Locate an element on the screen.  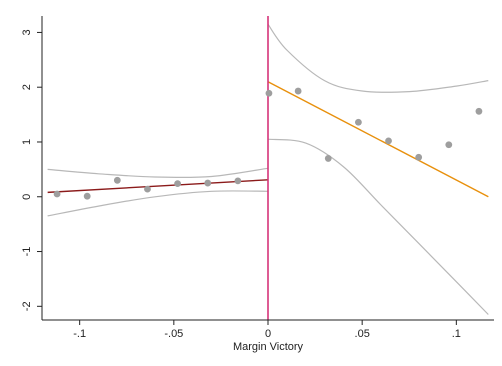
ci-left-upper-line is located at coordinates (158, 173).